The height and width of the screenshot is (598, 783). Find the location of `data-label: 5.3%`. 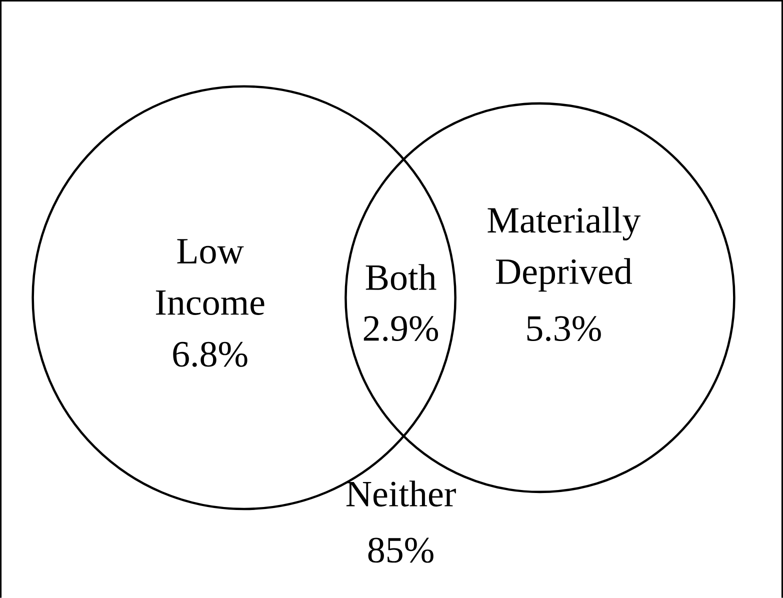

data-label: 5.3% is located at coordinates (564, 328).